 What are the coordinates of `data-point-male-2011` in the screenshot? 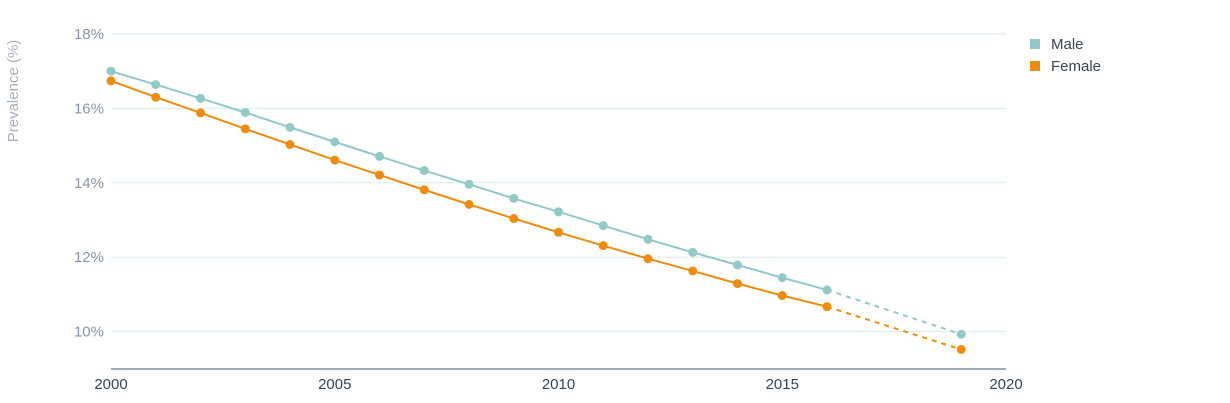 It's located at (603, 226).